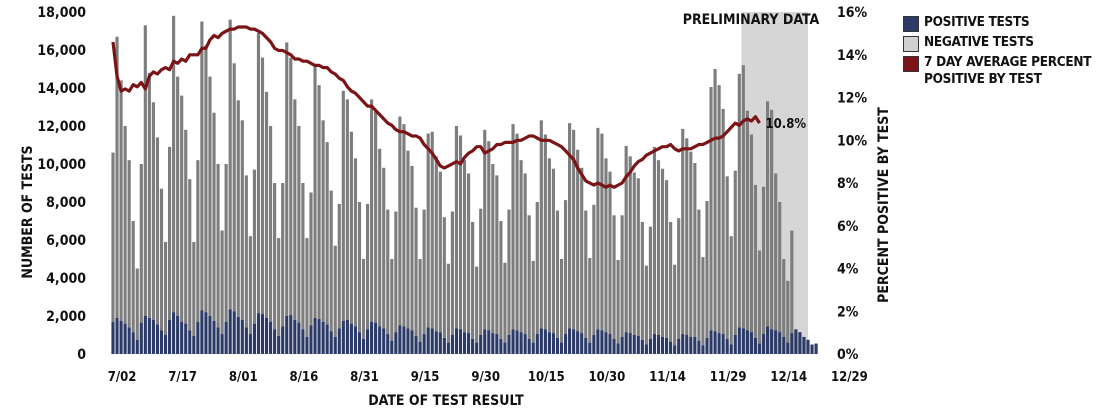  Describe the element at coordinates (911, 64) in the screenshot. I see `legend-swatch-average` at that location.